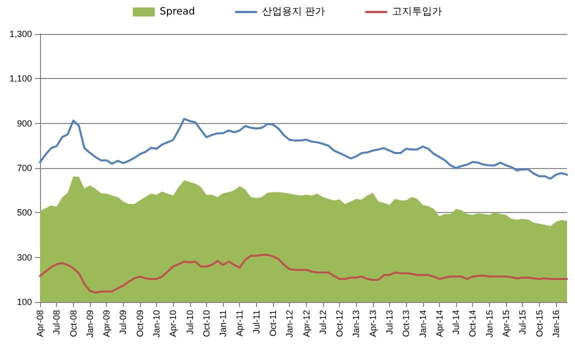 This screenshot has width=575, height=344. Describe the element at coordinates (24, 213) in the screenshot. I see `y-tick-label: 500` at that location.